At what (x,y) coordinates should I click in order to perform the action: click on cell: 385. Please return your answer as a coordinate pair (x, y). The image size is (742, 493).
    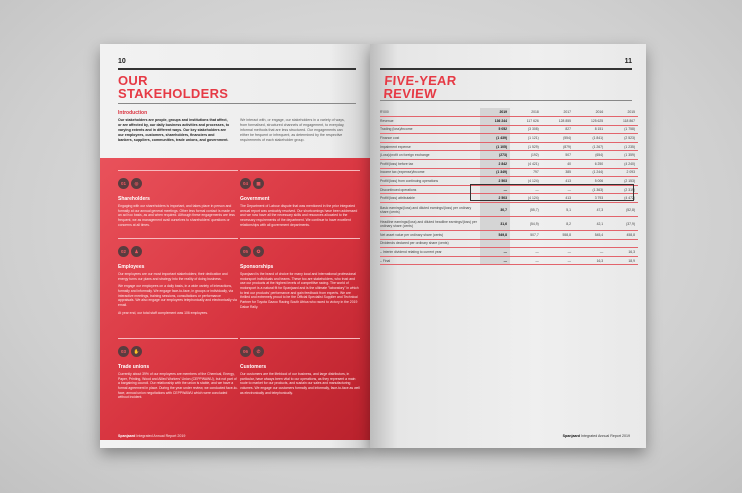
    Looking at the image, I should click on (557, 173).